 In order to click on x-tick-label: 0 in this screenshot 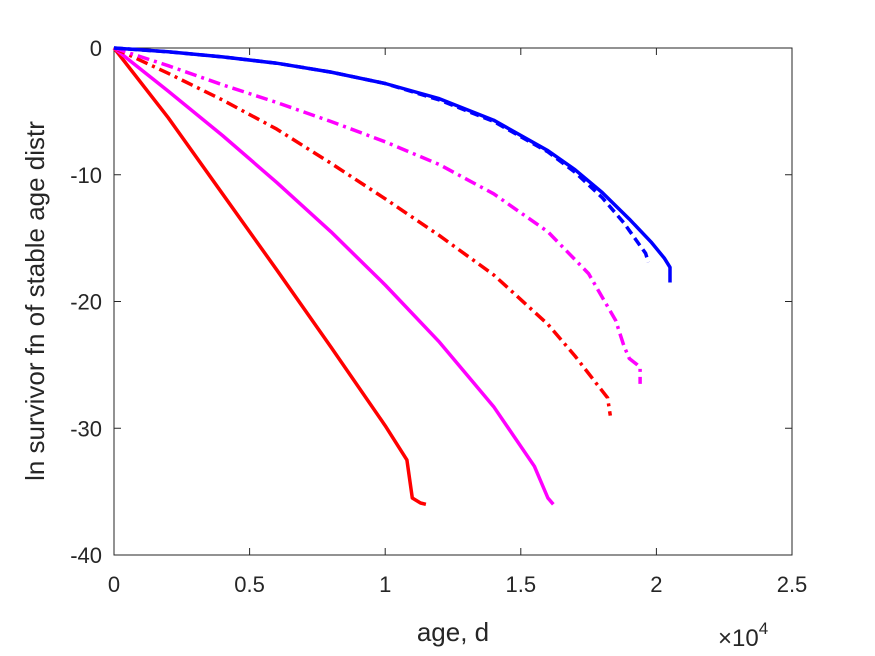, I will do `click(114, 584)`.